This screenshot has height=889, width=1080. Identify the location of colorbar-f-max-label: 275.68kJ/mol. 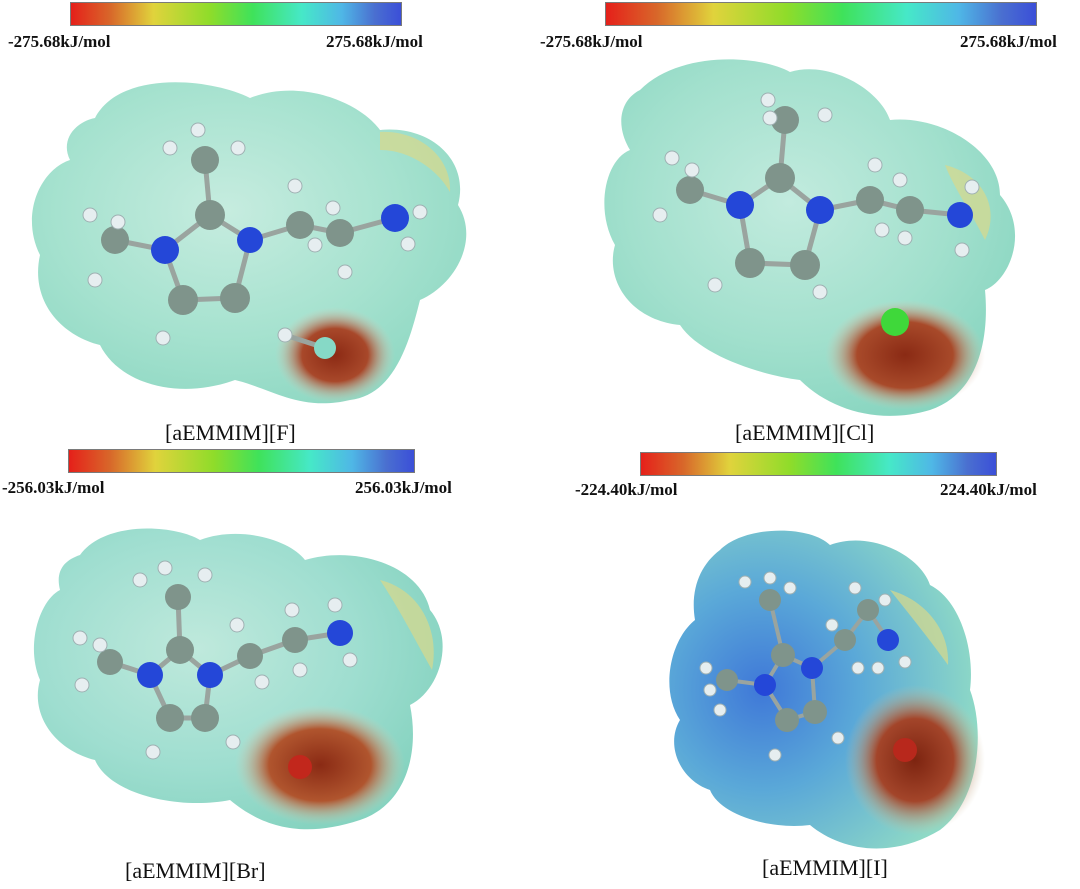
(374, 41).